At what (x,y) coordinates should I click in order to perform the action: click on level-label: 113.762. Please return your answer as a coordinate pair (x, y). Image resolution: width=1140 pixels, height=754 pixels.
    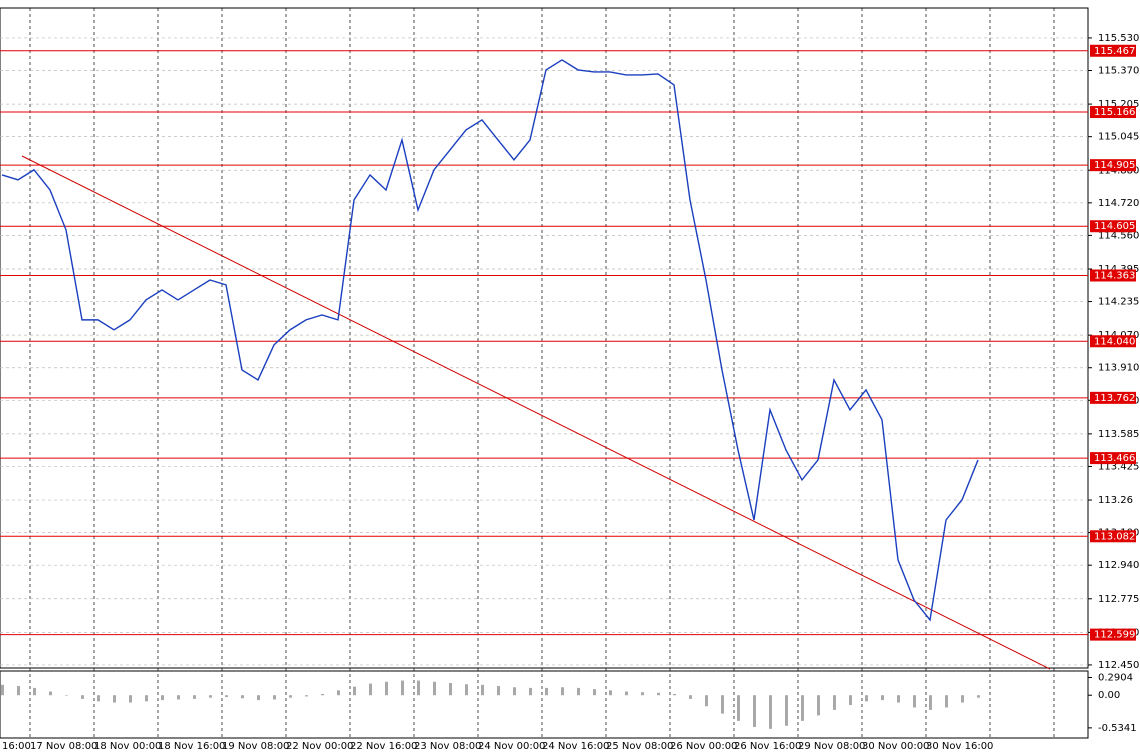
    Looking at the image, I should click on (1113, 397).